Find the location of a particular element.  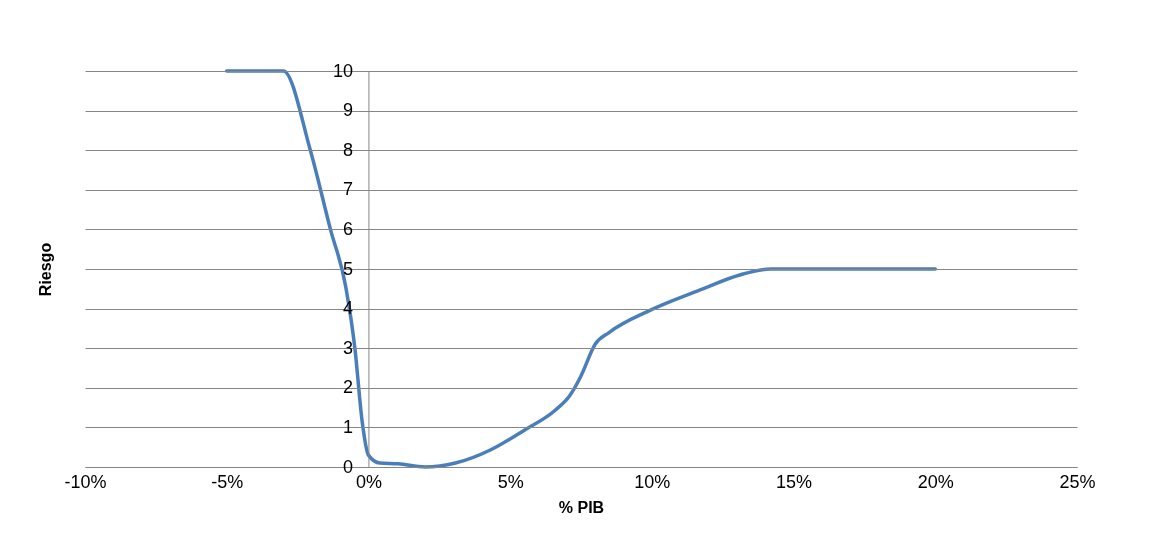

x-tick-label: 20% is located at coordinates (935, 481).